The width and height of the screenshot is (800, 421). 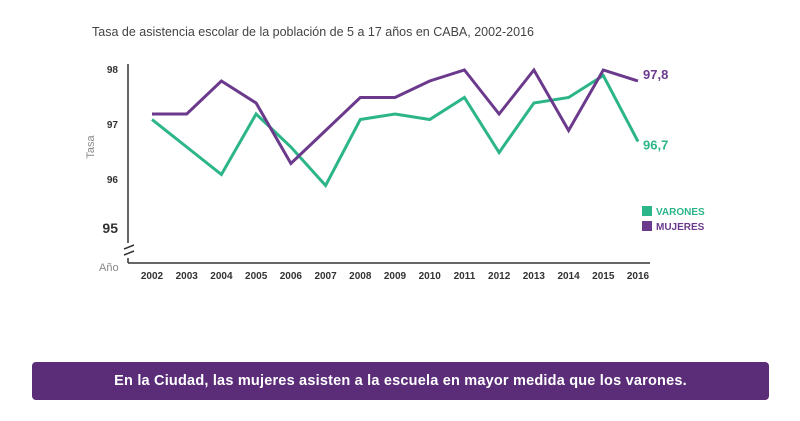 What do you see at coordinates (655, 74) in the screenshot?
I see `end-label-mujeres: 97,8` at bounding box center [655, 74].